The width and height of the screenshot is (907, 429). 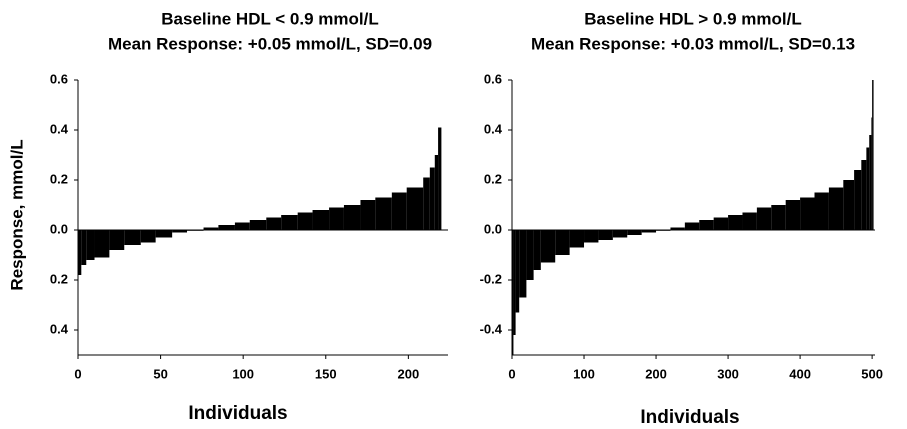 I want to click on x-tick-label: 150, so click(x=326, y=373).